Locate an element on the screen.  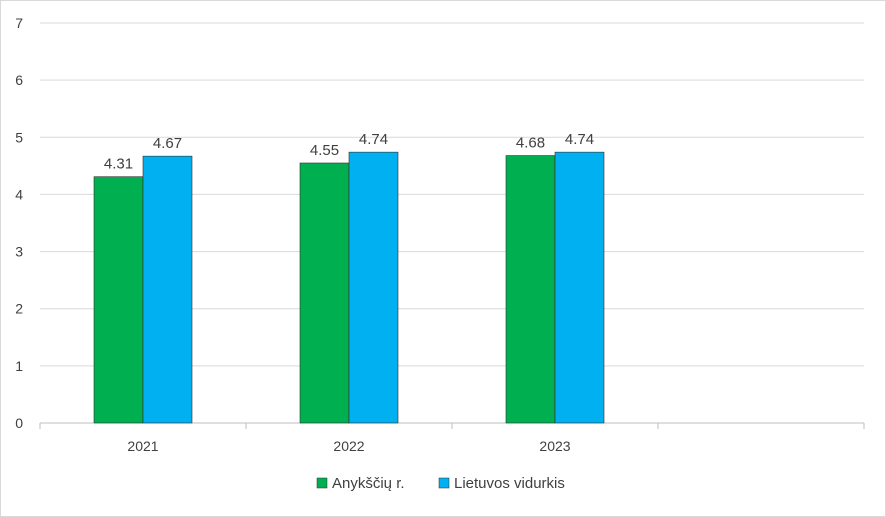
y-tick-label: 4 is located at coordinates (19, 194).